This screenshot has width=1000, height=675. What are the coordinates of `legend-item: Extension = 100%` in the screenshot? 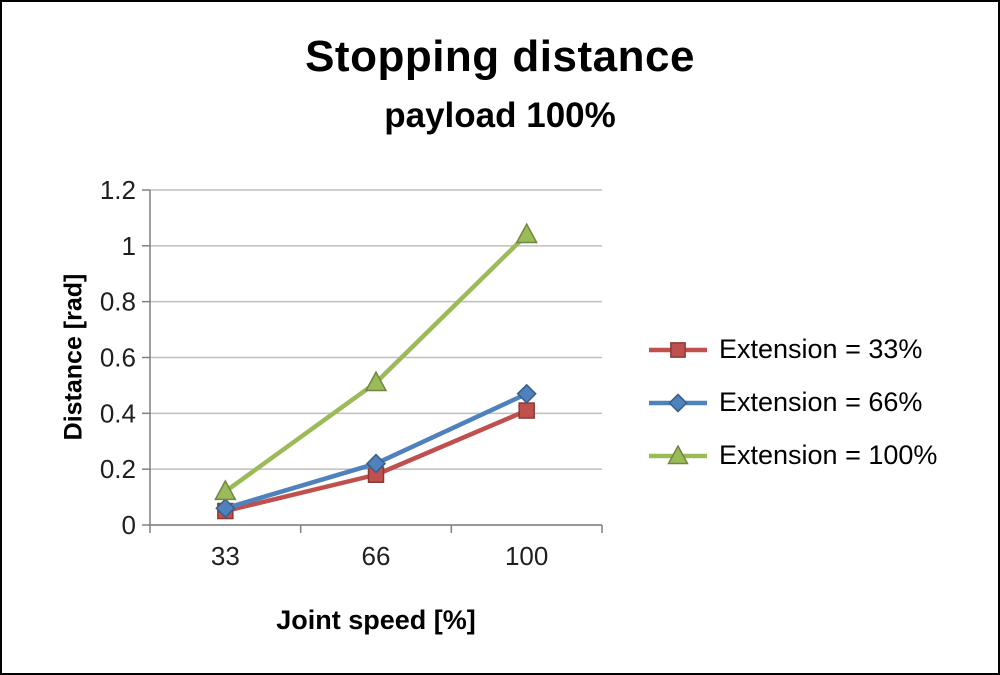 It's located at (792, 455).